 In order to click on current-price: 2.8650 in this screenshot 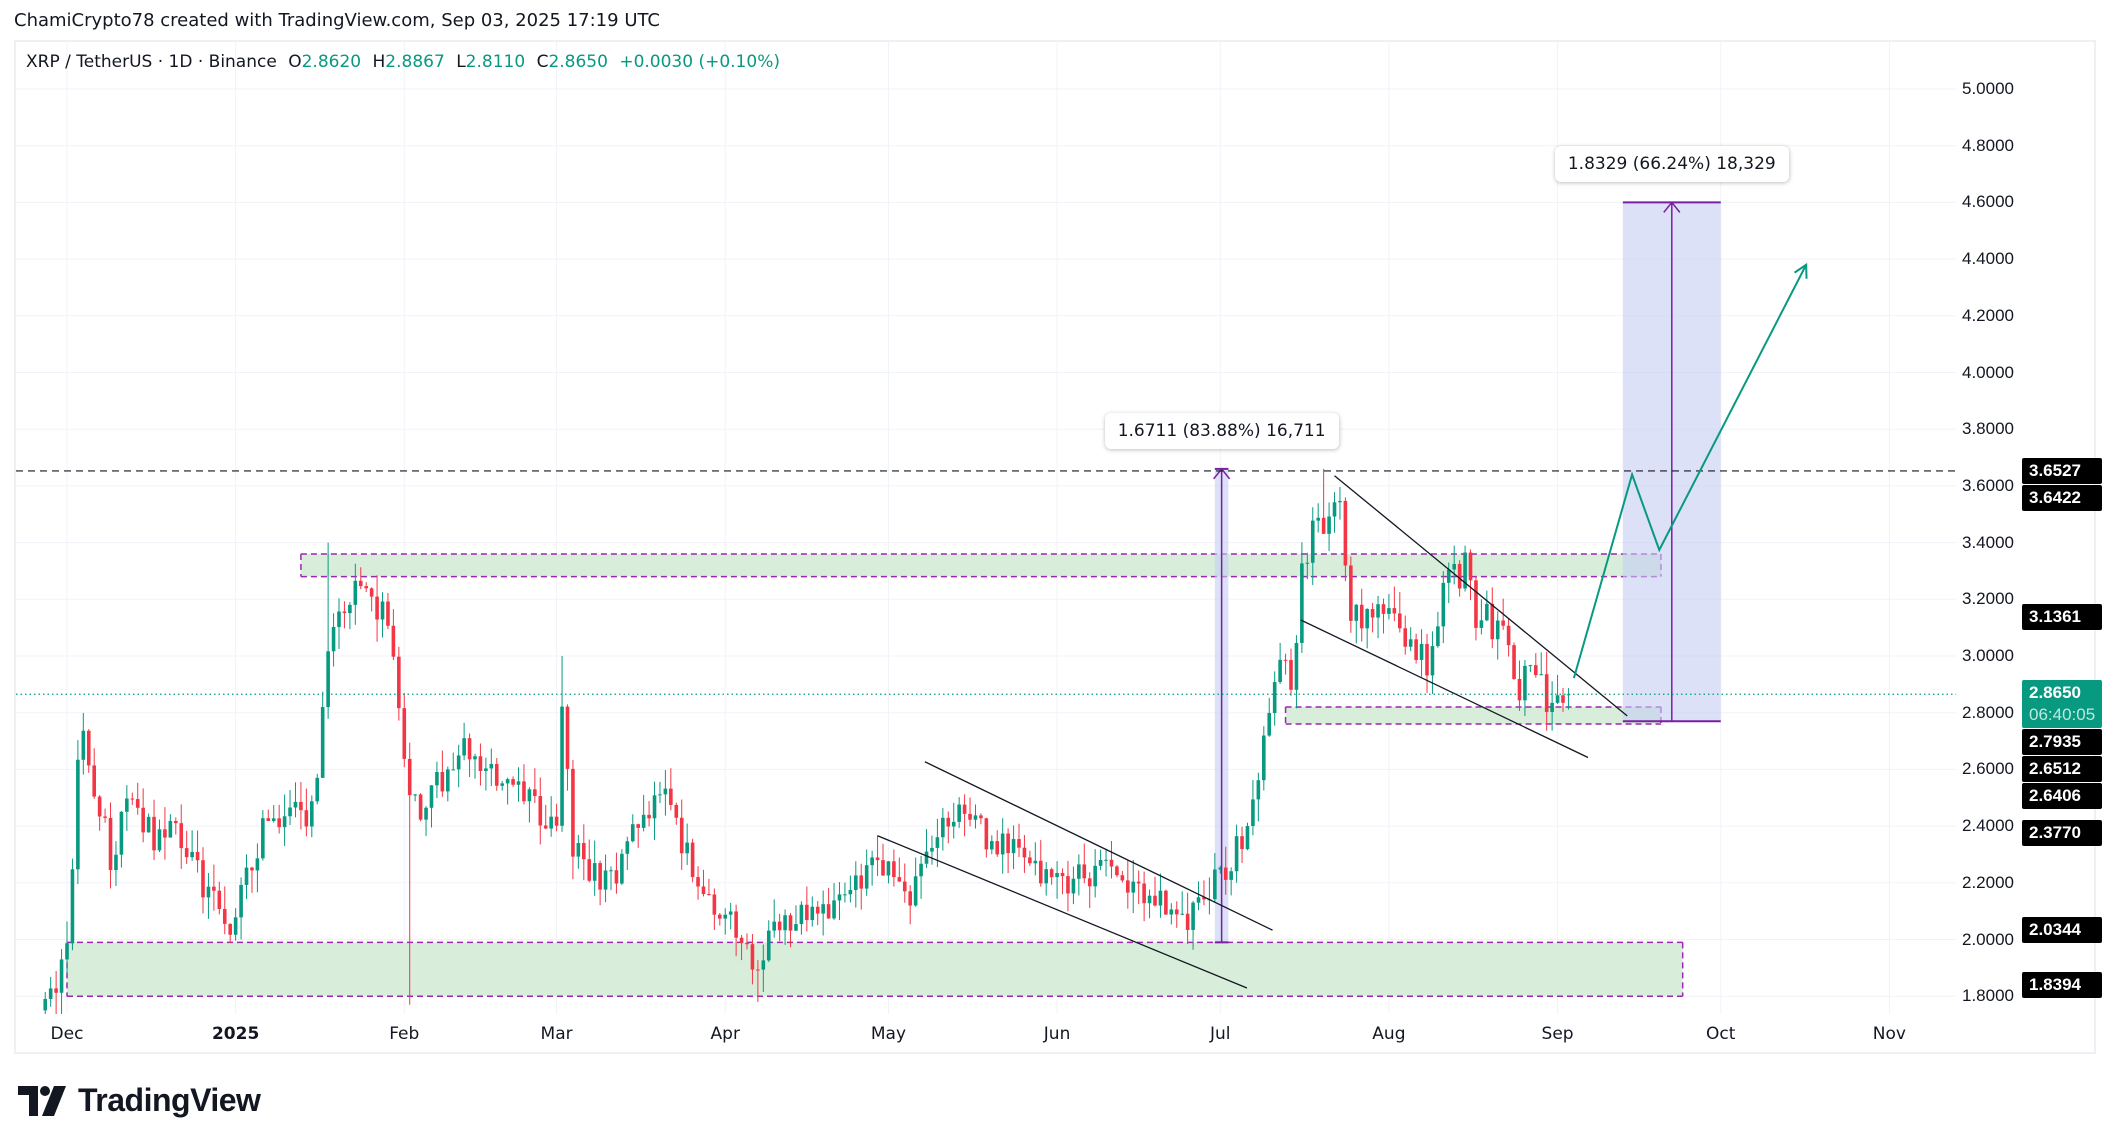, I will do `click(2055, 693)`.